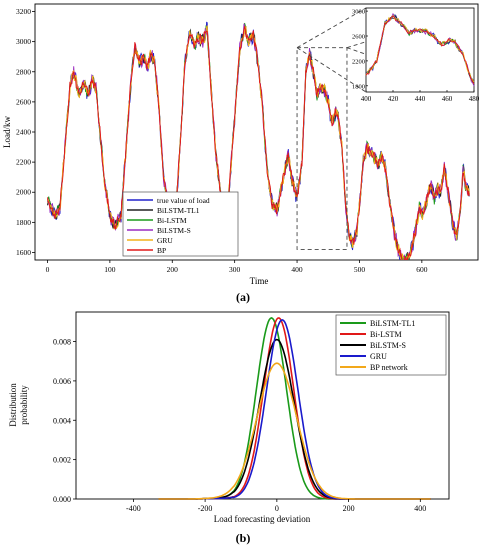 The height and width of the screenshot is (555, 486). I want to click on b-legend-label: GRU, so click(378, 356).